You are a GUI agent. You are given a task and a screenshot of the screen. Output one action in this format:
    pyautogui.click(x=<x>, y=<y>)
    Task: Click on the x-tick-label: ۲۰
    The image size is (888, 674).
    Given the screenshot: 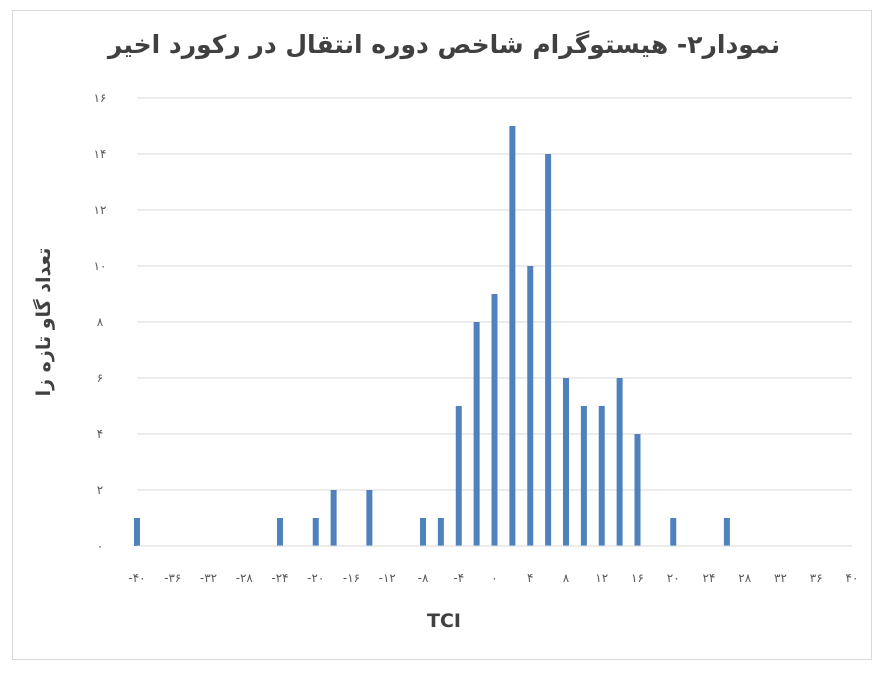 What is the action you would take?
    pyautogui.click(x=673, y=578)
    